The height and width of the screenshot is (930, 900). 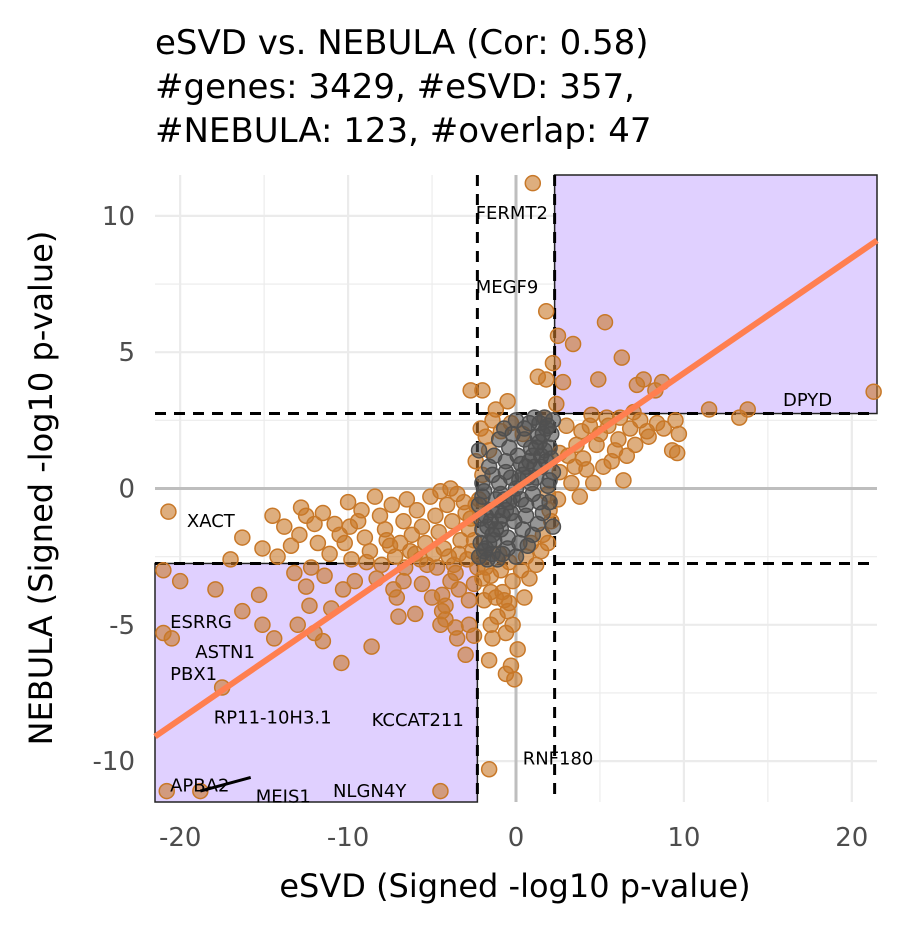 I want to click on y-tick-label: -5, so click(x=122, y=626).